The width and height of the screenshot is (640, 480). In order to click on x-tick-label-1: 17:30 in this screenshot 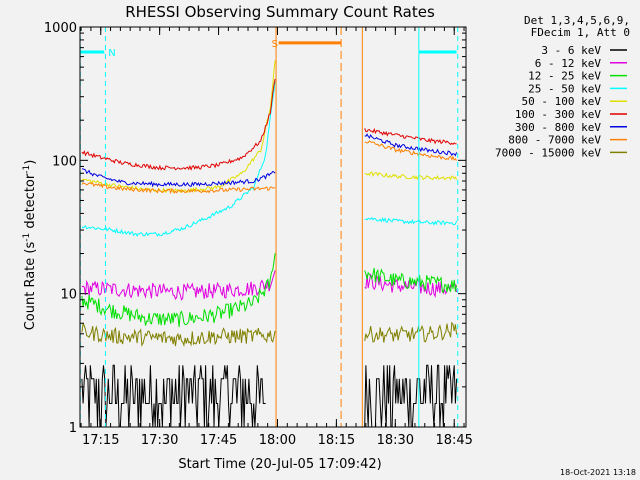, I will do `click(159, 440)`.